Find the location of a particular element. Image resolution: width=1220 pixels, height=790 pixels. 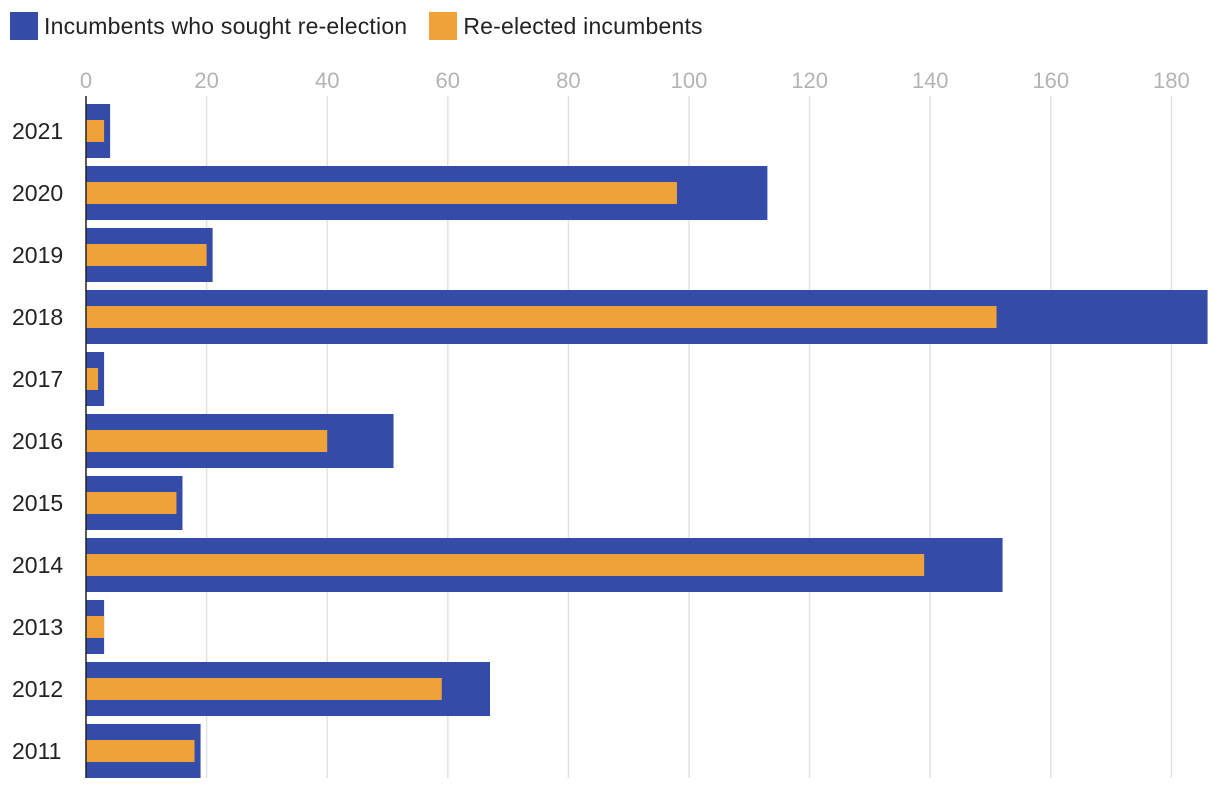

legend-item-sought: Incumbents who sought re-election is located at coordinates (208, 26).